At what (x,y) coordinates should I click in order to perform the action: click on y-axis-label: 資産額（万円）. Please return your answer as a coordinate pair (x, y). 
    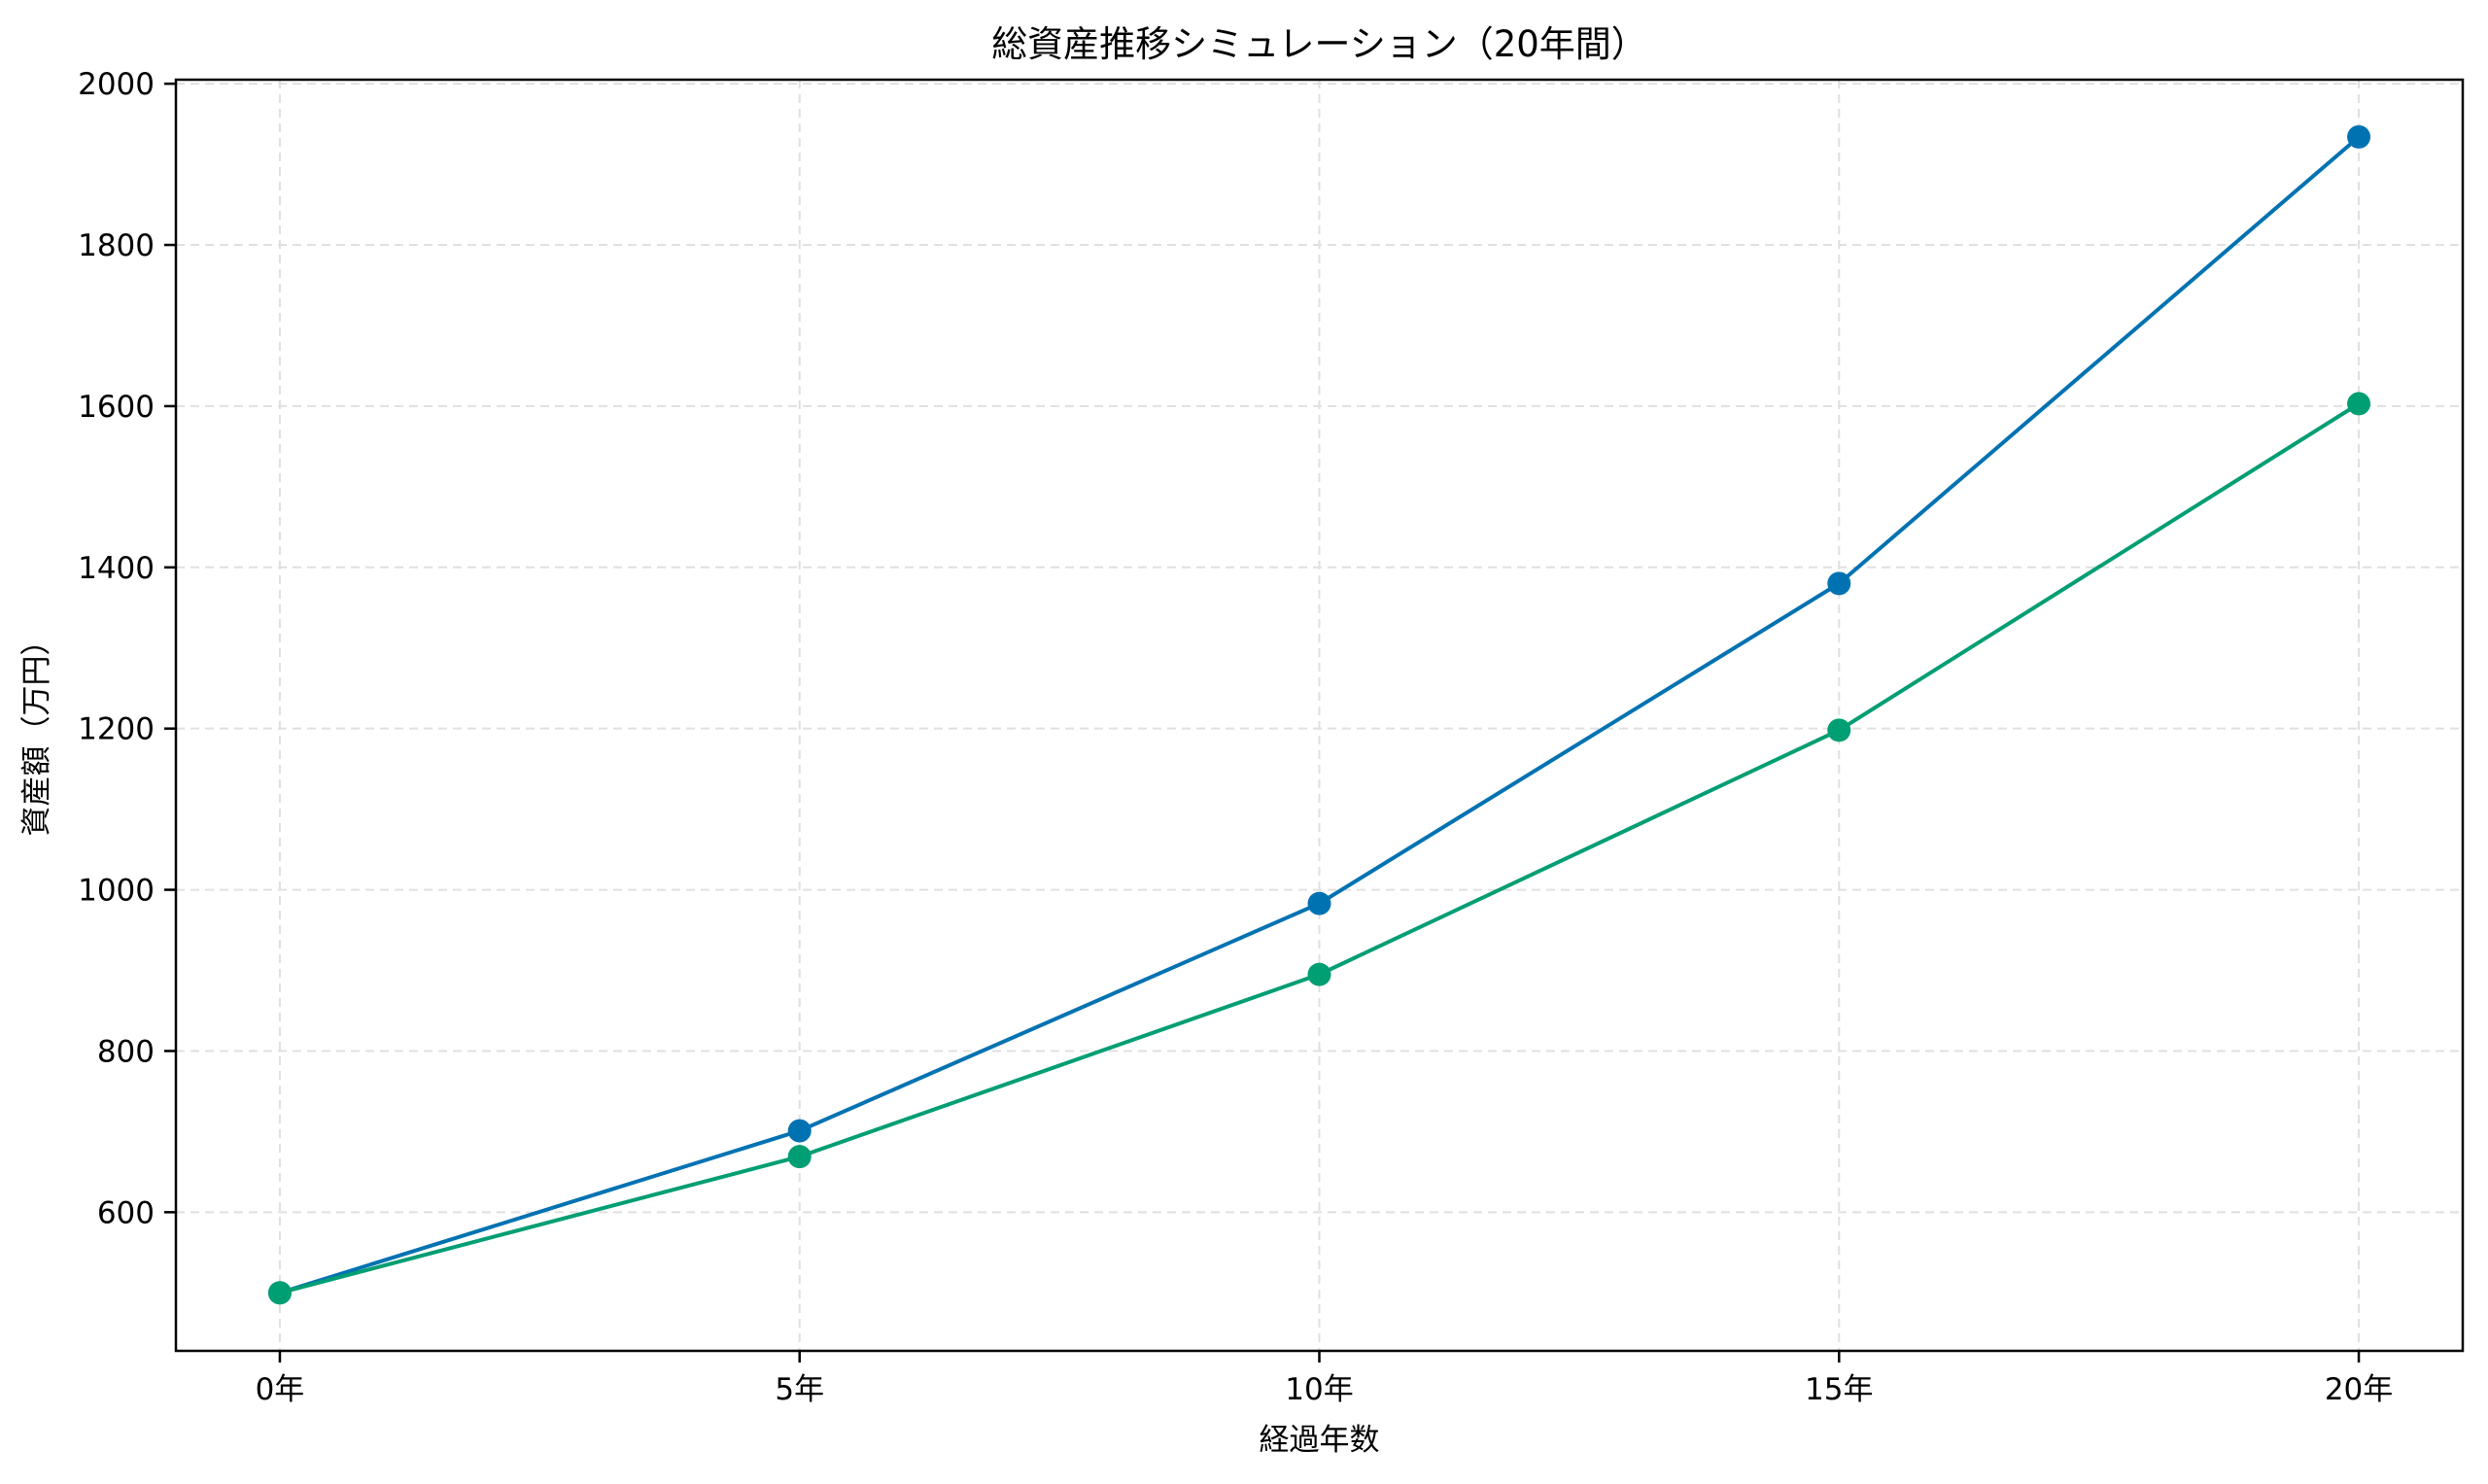
    Looking at the image, I should click on (36, 731).